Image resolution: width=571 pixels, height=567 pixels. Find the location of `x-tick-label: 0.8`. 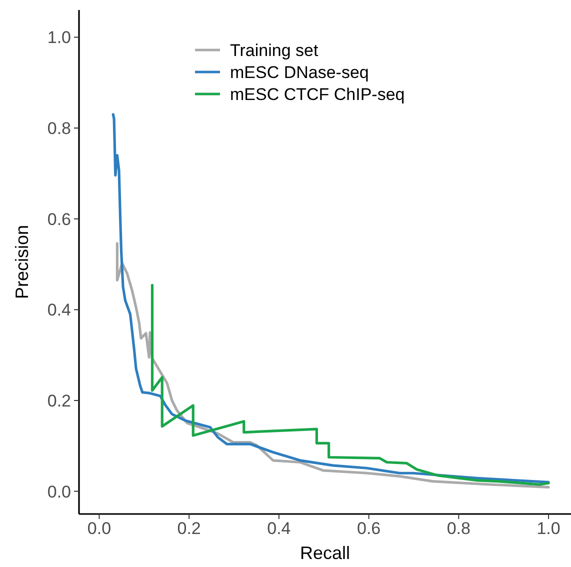

x-tick-label: 0.8 is located at coordinates (458, 528).